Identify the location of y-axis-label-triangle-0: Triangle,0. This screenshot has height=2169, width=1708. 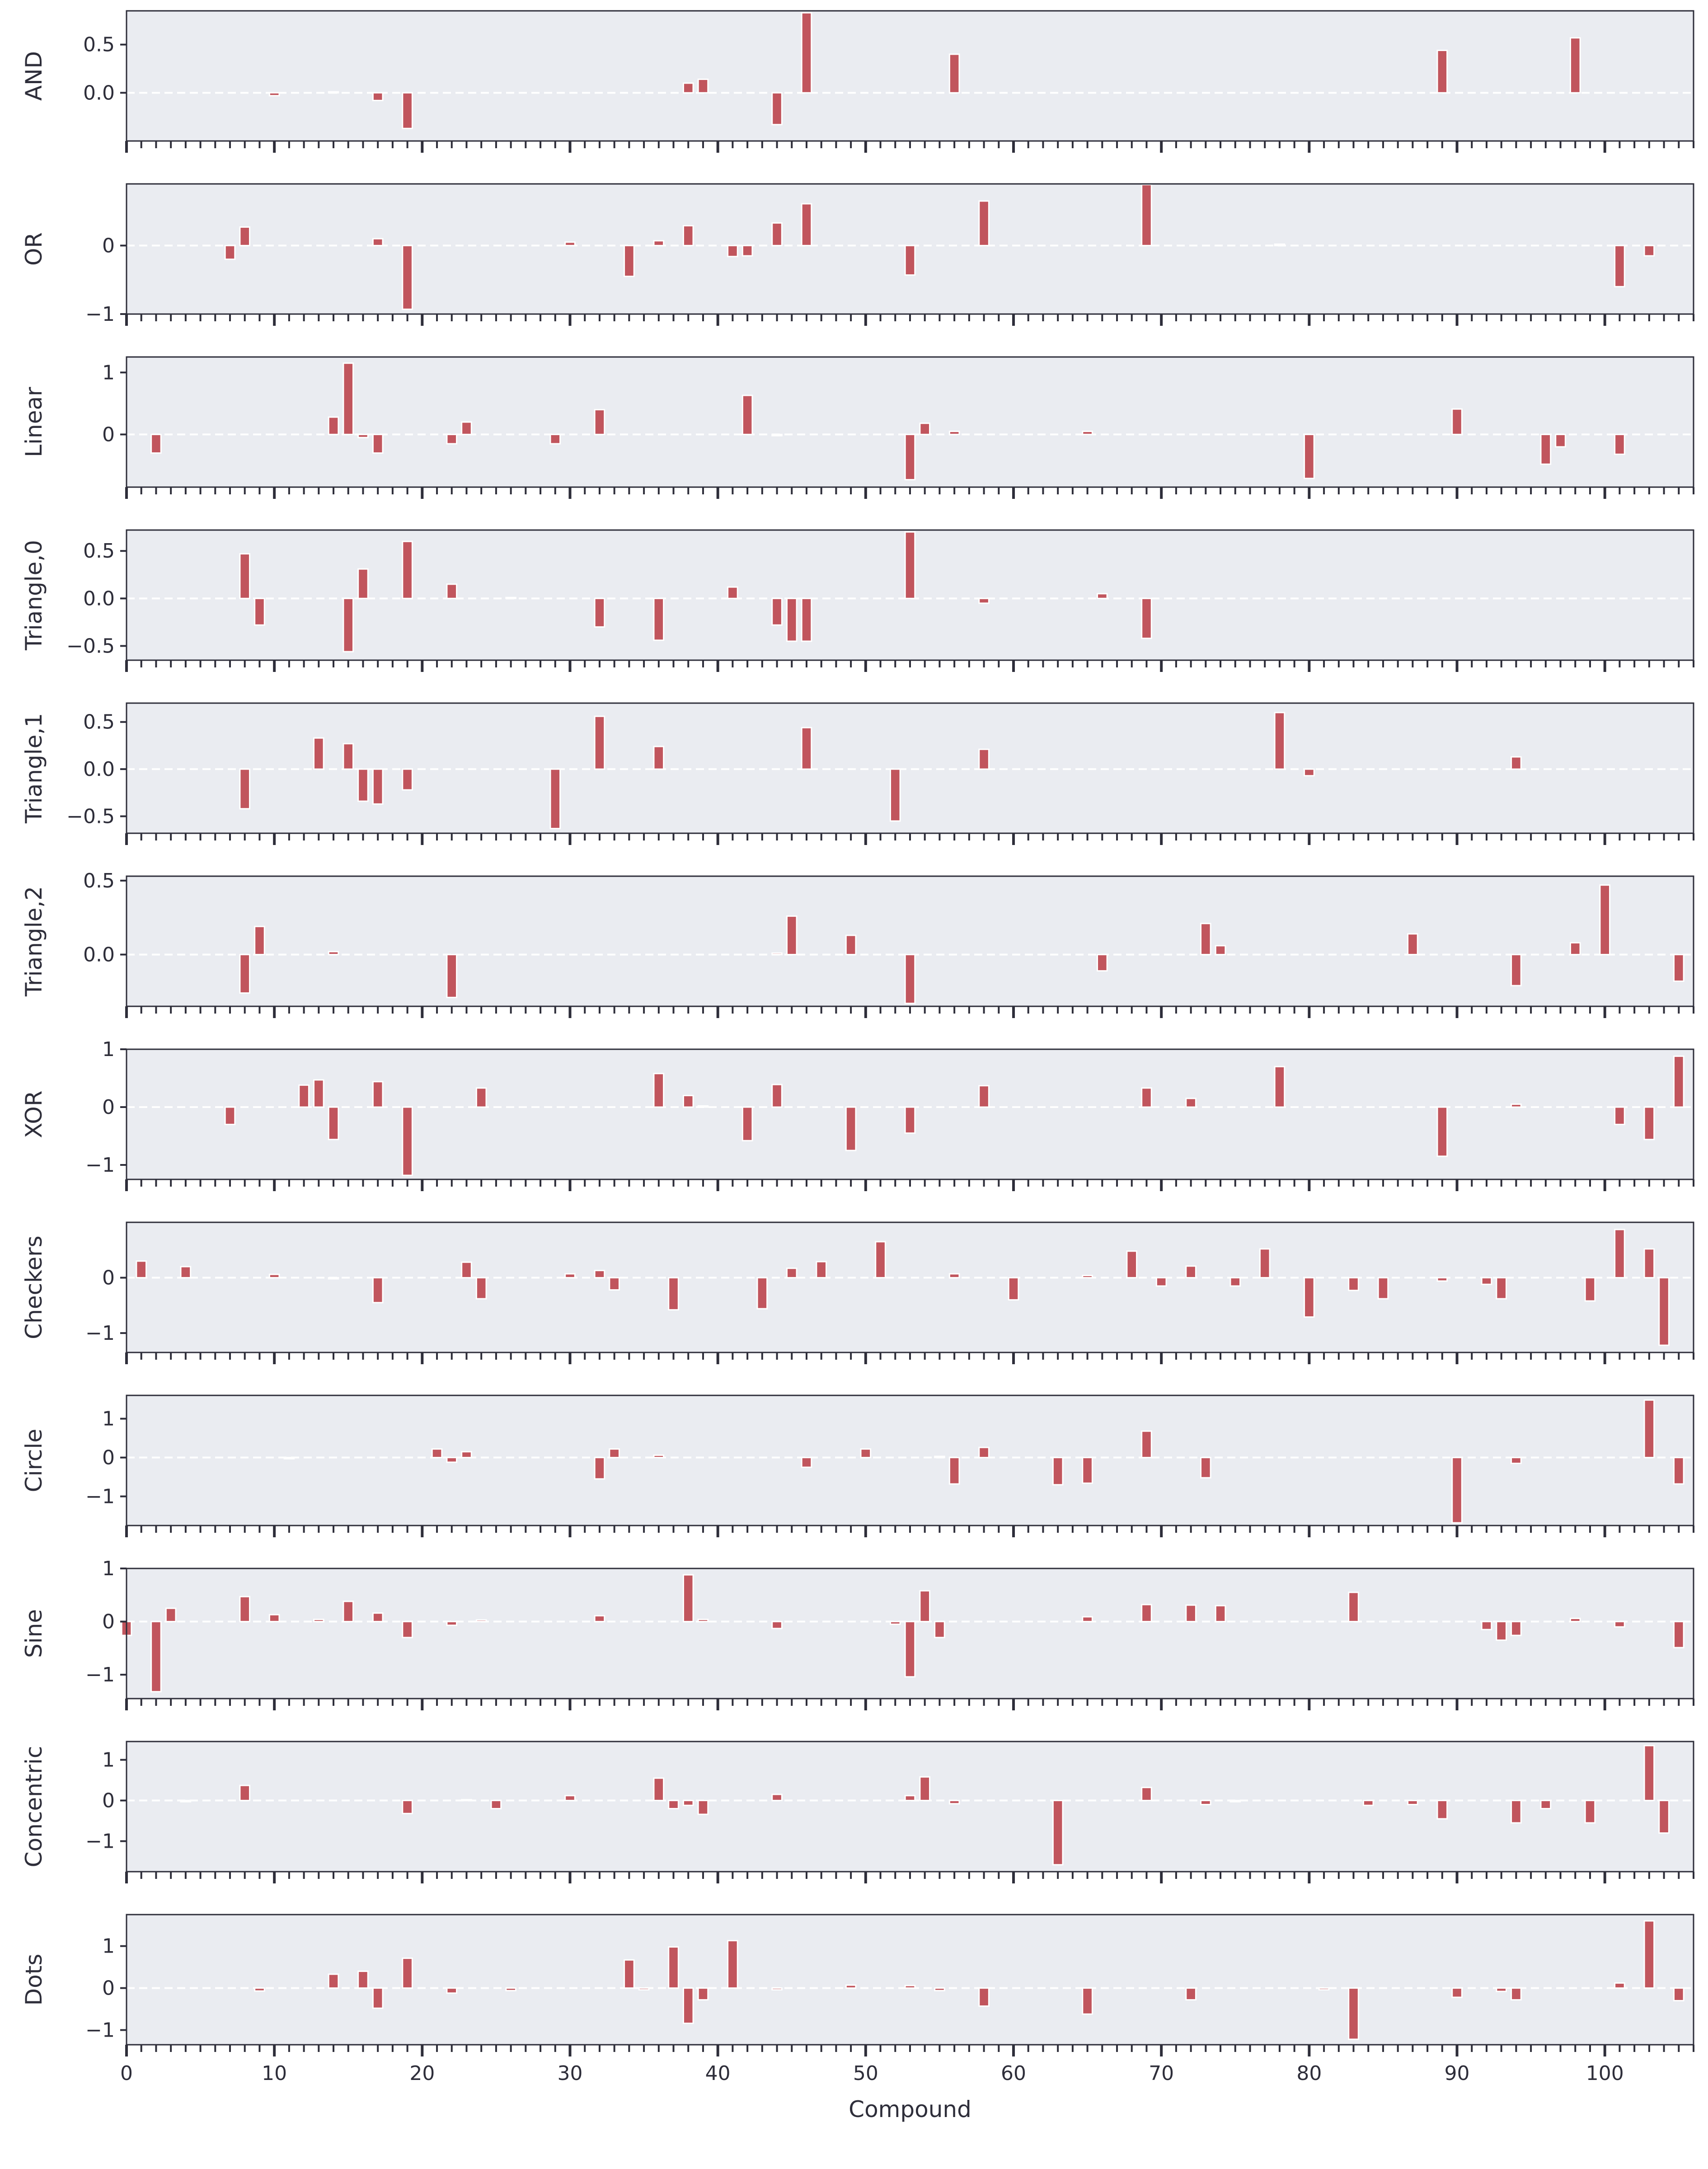
(34, 595).